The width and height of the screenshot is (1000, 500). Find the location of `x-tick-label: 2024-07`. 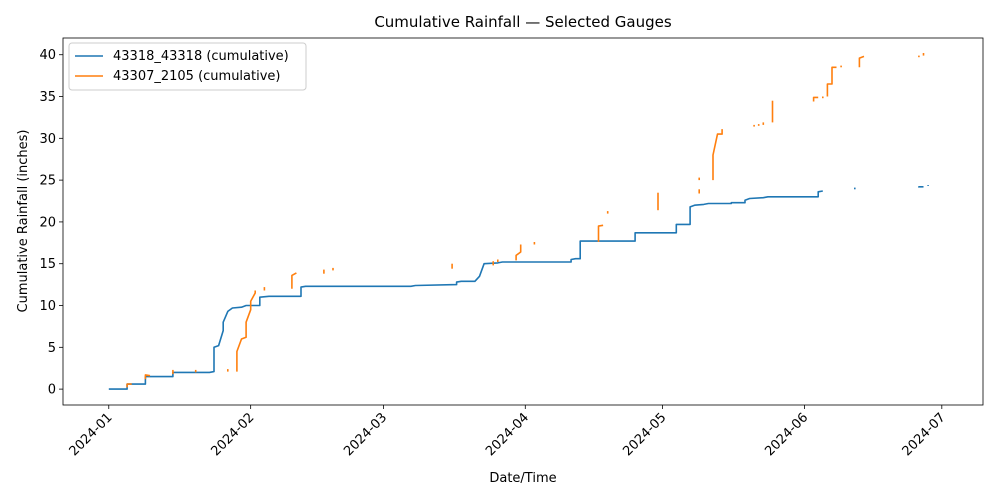

x-tick-label: 2024-07 is located at coordinates (924, 434).